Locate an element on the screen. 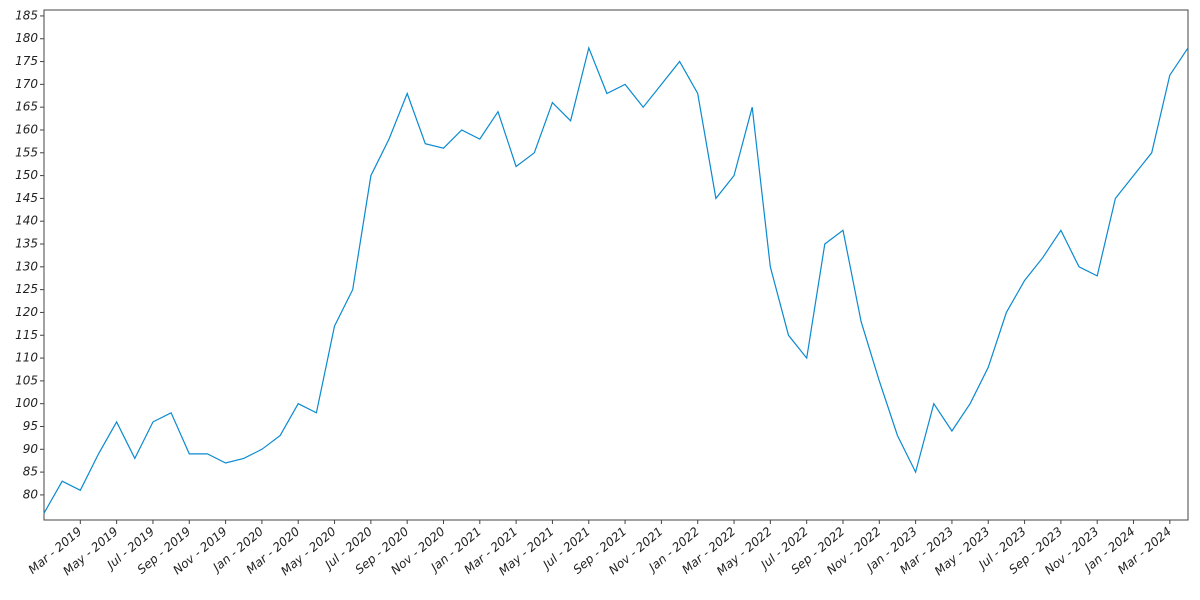  y-tick-label: 100 is located at coordinates (26, 403).